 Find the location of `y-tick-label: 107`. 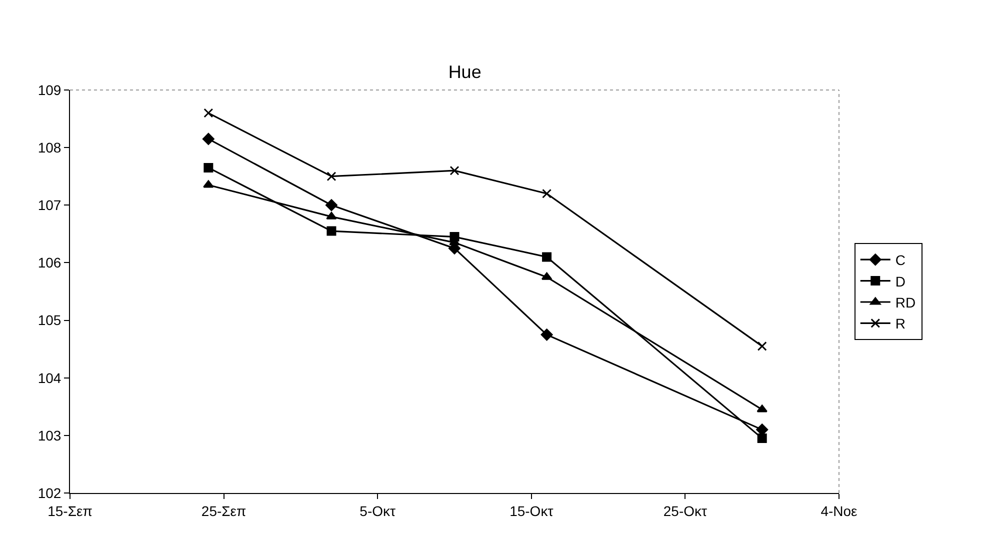

y-tick-label: 107 is located at coordinates (50, 205).